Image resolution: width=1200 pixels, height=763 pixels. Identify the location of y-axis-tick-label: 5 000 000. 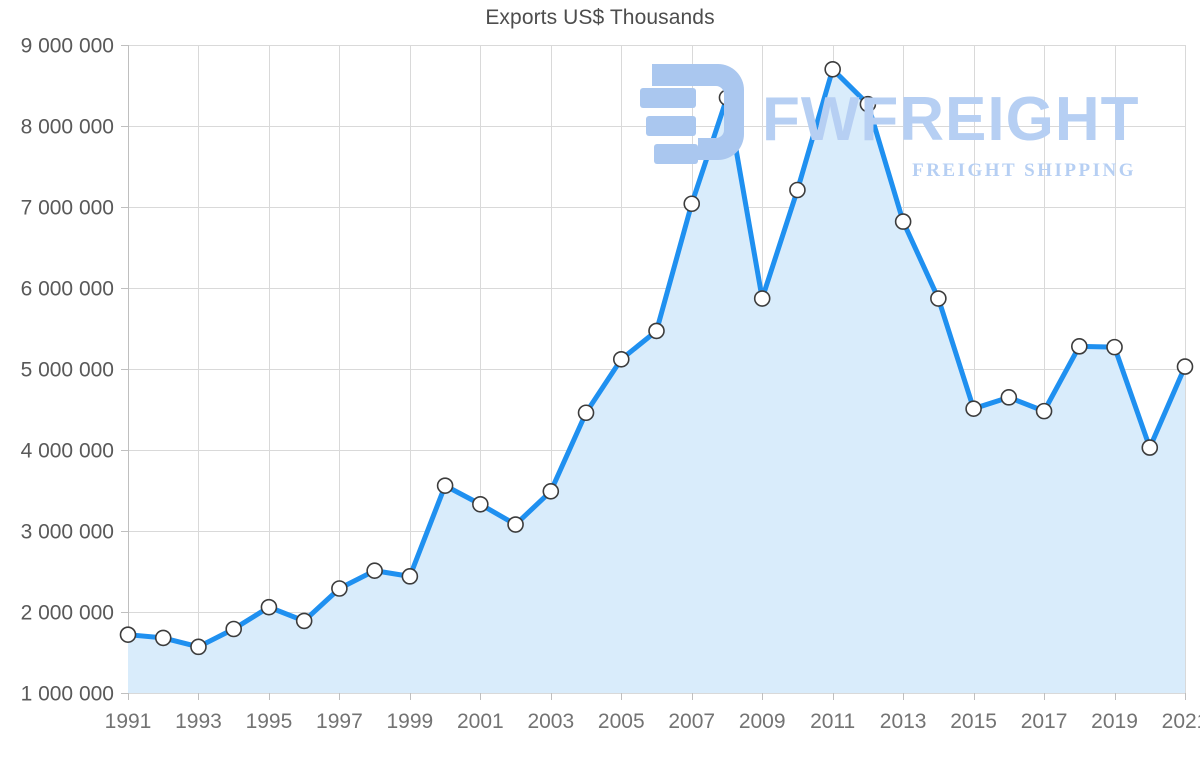
(67, 370).